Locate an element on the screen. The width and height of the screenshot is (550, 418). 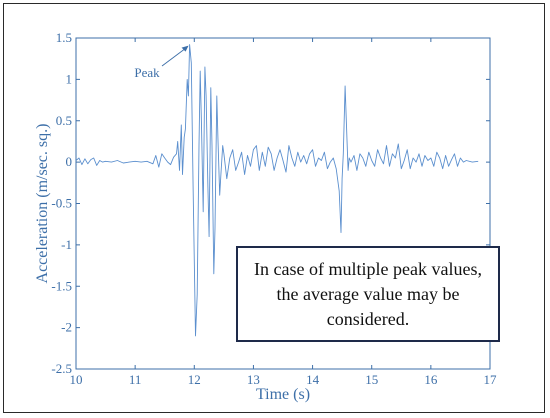
peak-arrow-line is located at coordinates (174, 57).